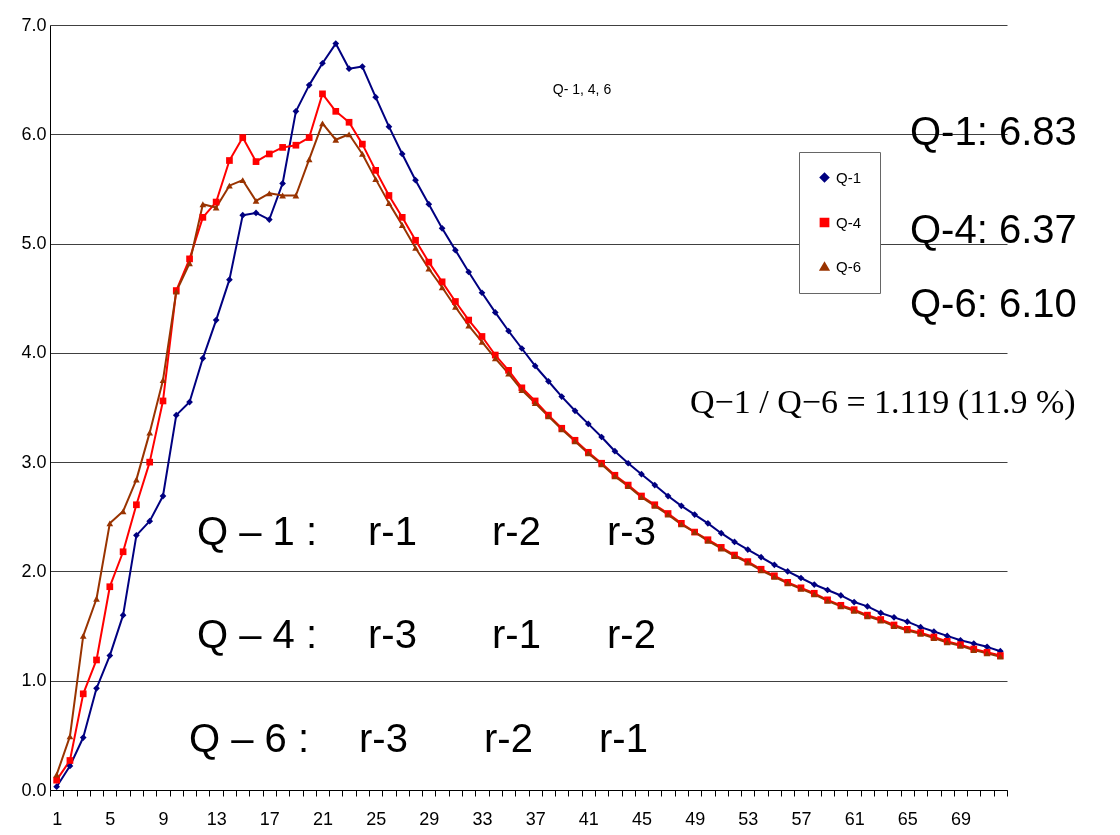 The image size is (1120, 835). What do you see at coordinates (34, 461) in the screenshot?
I see `y-tick-label: 3.0` at bounding box center [34, 461].